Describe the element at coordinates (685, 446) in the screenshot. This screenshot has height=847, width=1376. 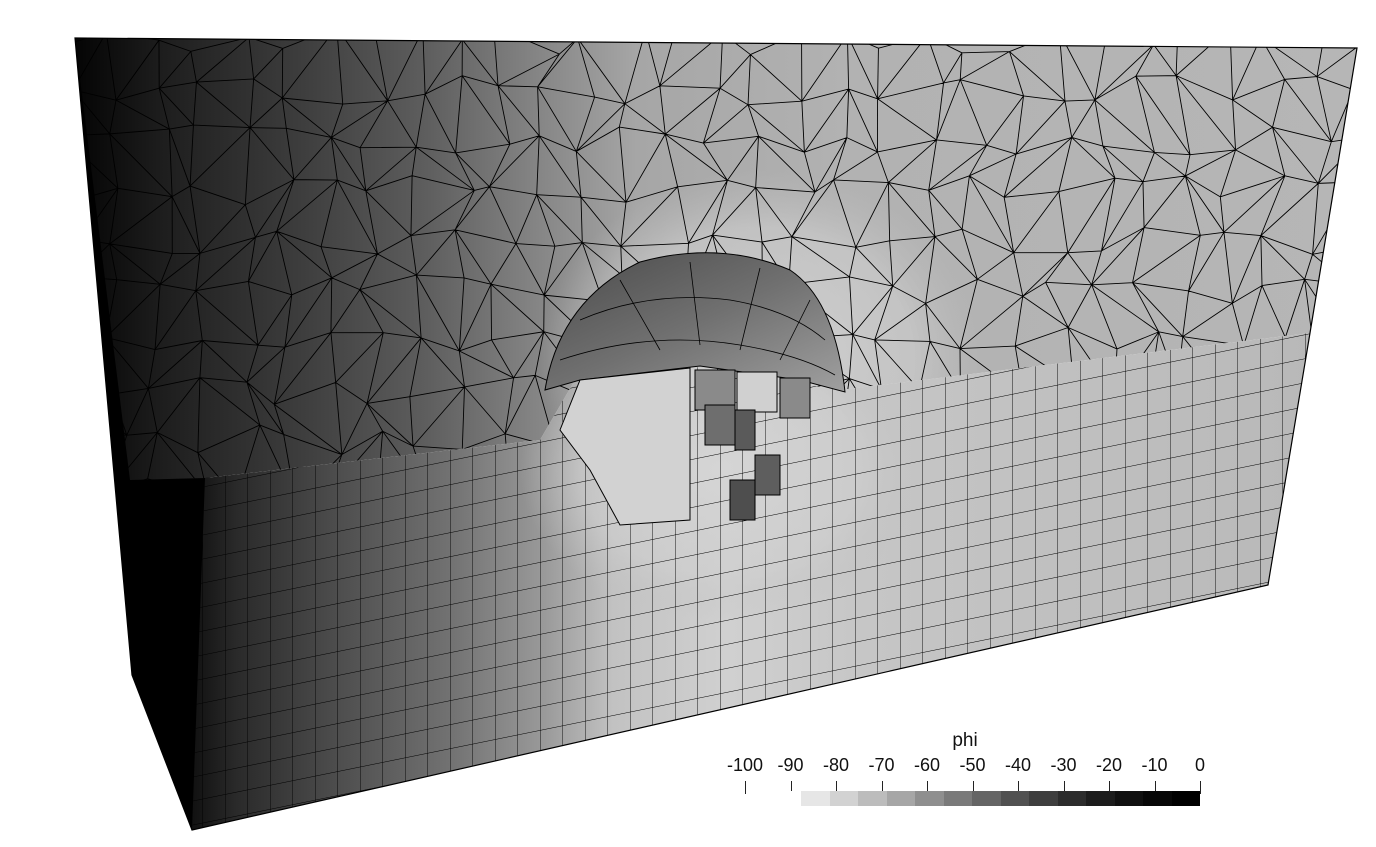
I see `voxel-steps` at that location.